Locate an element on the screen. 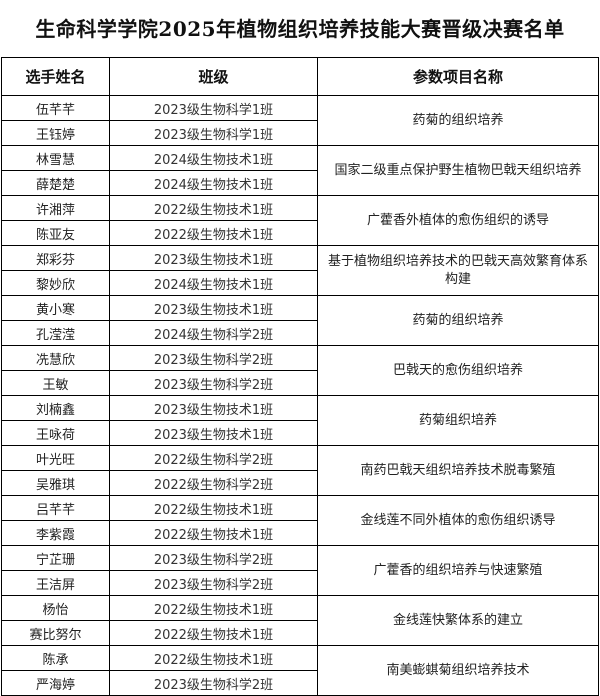  student-name: 刘楠鑫 is located at coordinates (55, 408).